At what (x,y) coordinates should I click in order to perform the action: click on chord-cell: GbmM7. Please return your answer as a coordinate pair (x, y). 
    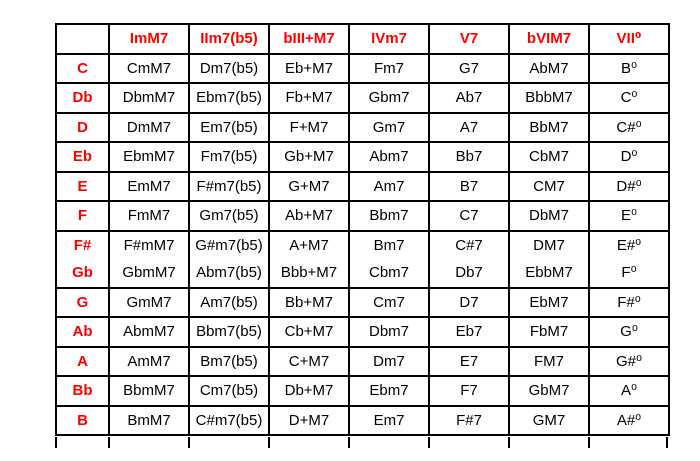
    Looking at the image, I should click on (149, 273).